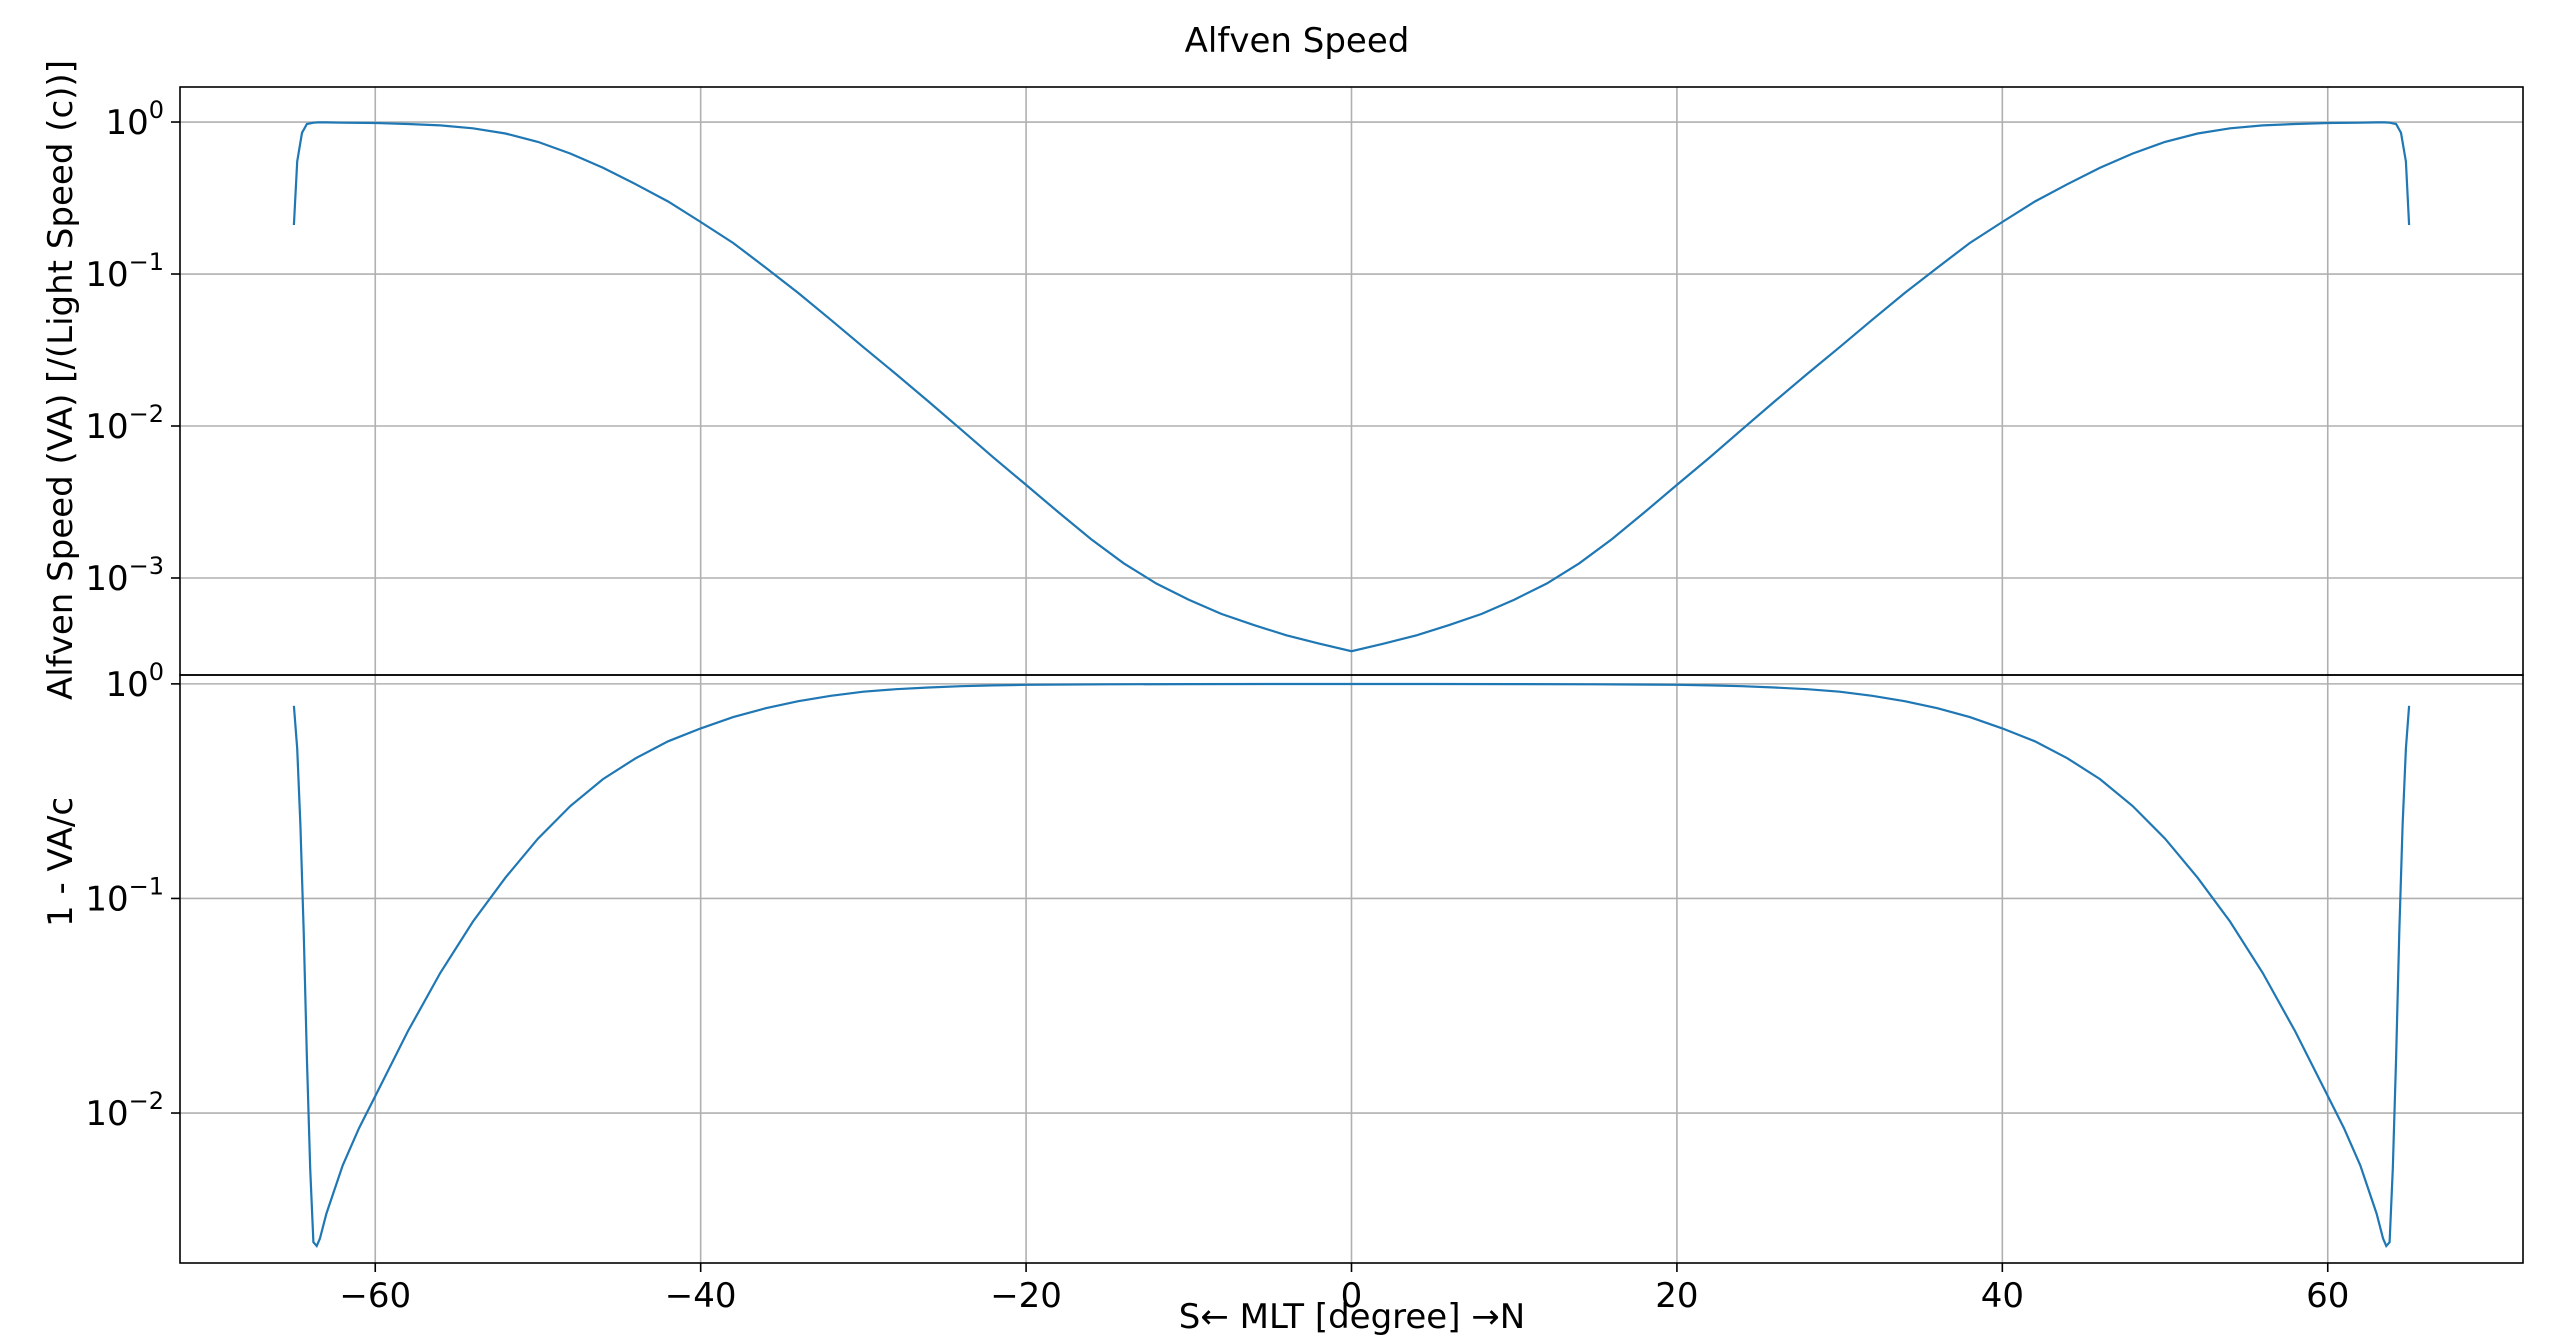 Image resolution: width=2560 pixels, height=1335 pixels. I want to click on bottom-panel-y-ticks: 10⁰ 10⁻¹ 10⁻², so click(132, 896).